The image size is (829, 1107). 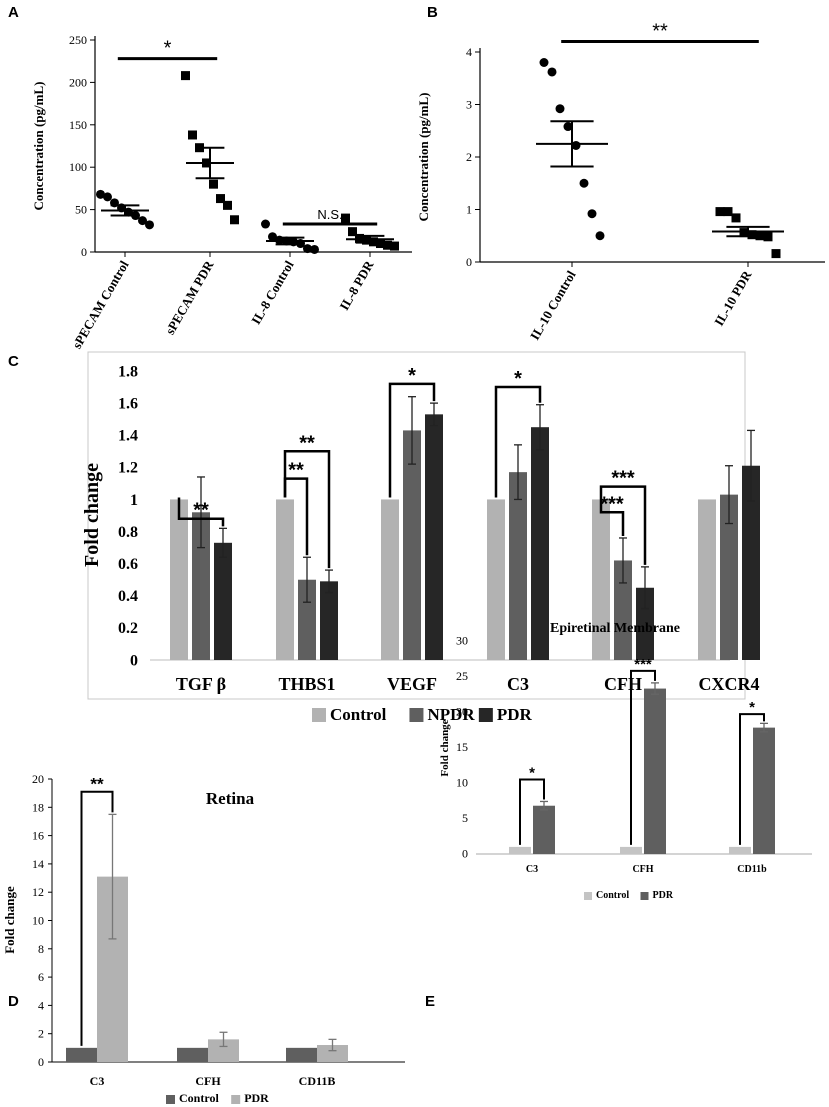 I want to click on y-tick-label: 25, so click(x=462, y=676).